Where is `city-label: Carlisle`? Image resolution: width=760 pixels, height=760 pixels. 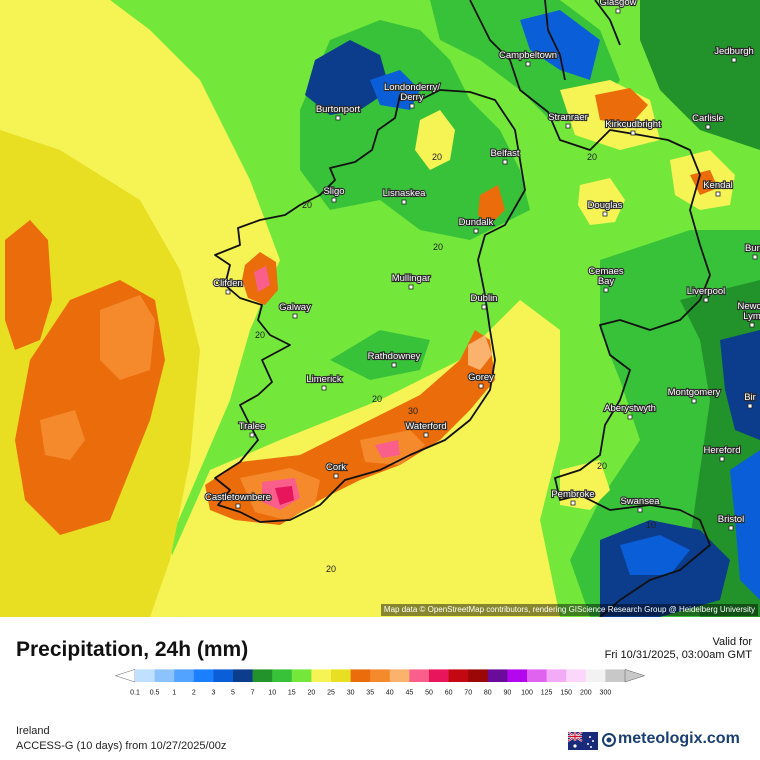
city-label: Carlisle is located at coordinates (708, 118).